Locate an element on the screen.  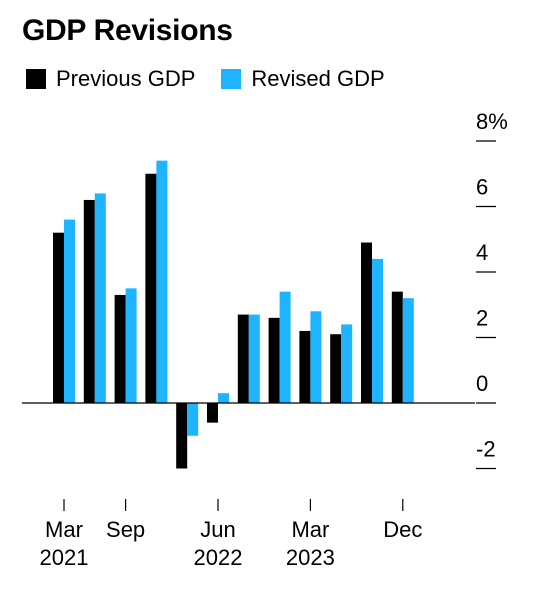
legend-item-previous: Previous GDP is located at coordinates (110, 79).